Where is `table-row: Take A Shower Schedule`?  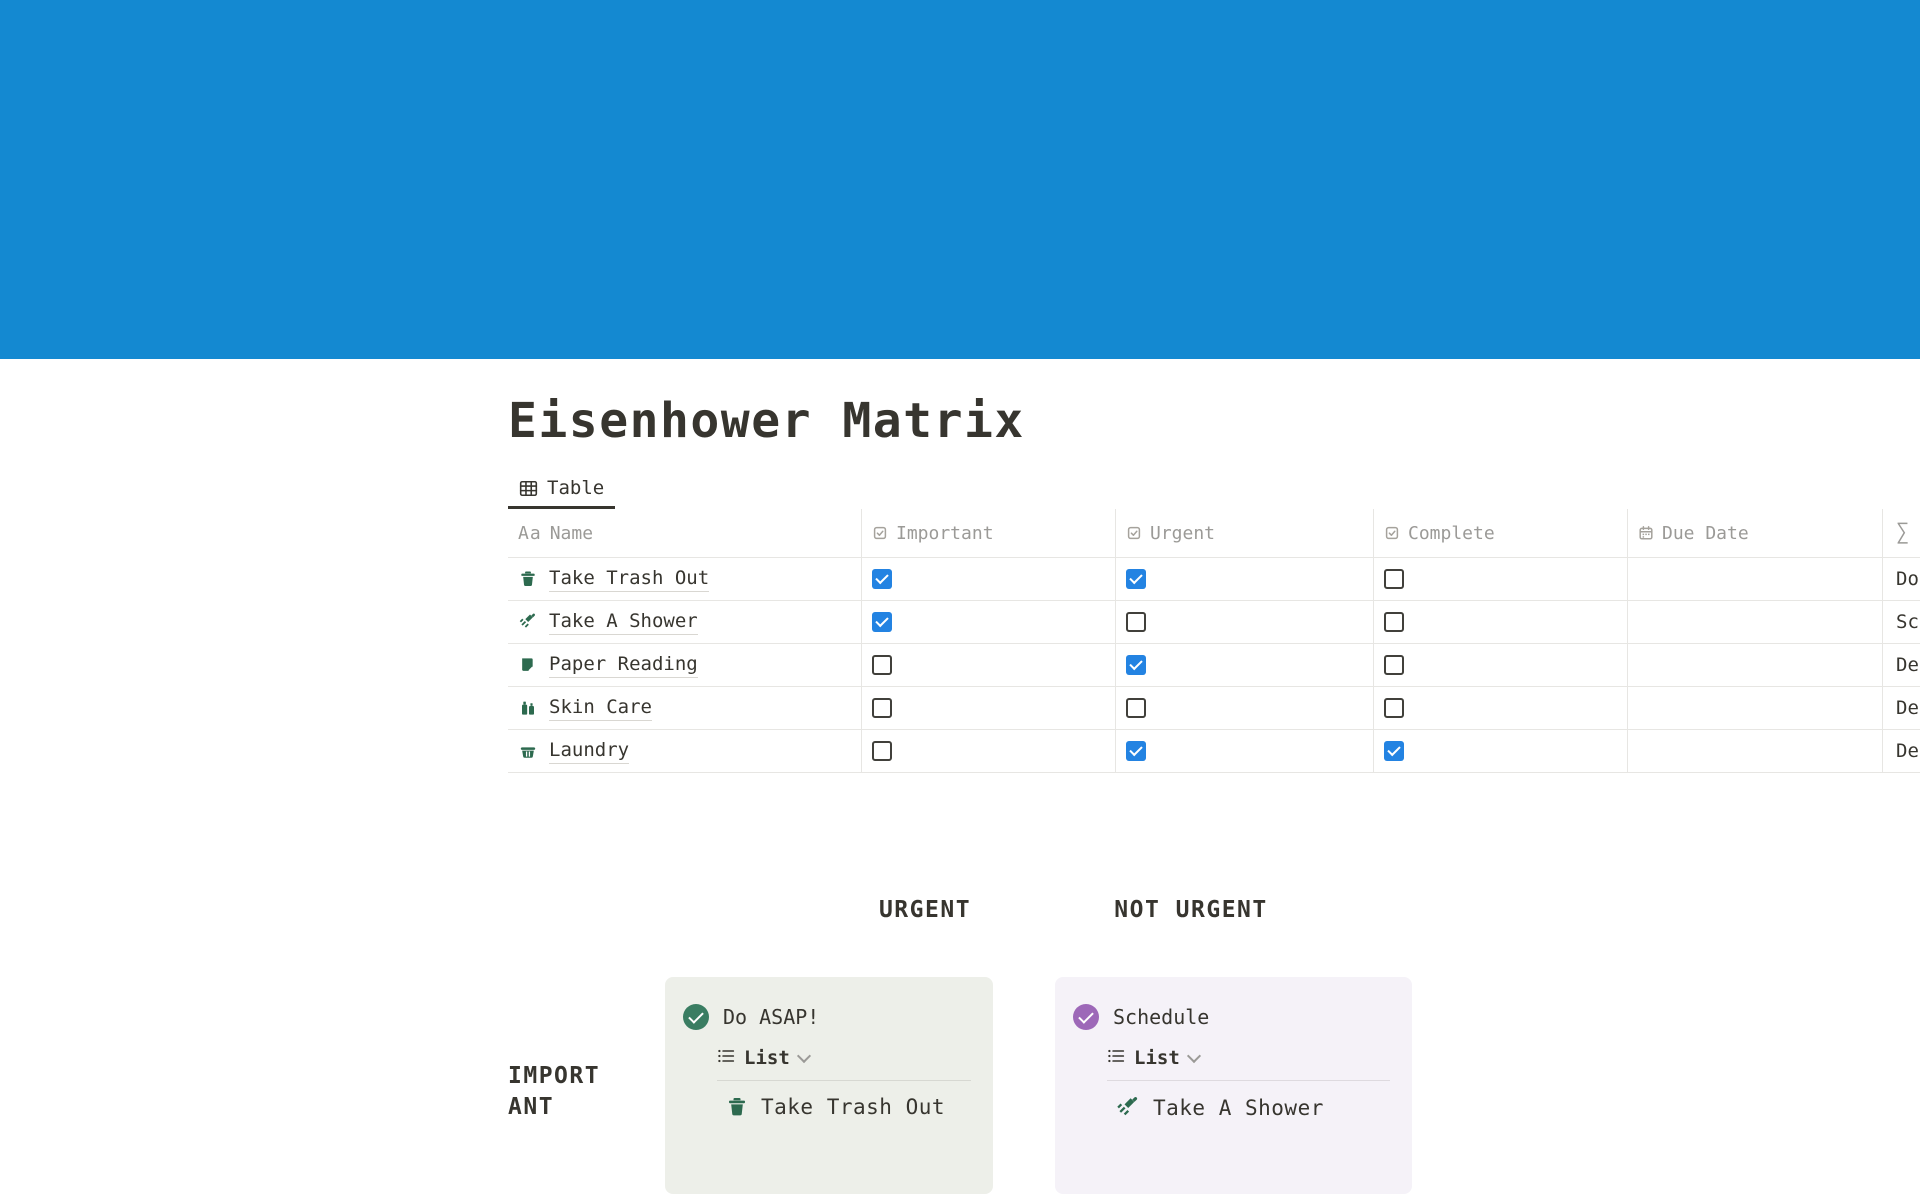 table-row: Take A Shower Schedule is located at coordinates (1214, 622).